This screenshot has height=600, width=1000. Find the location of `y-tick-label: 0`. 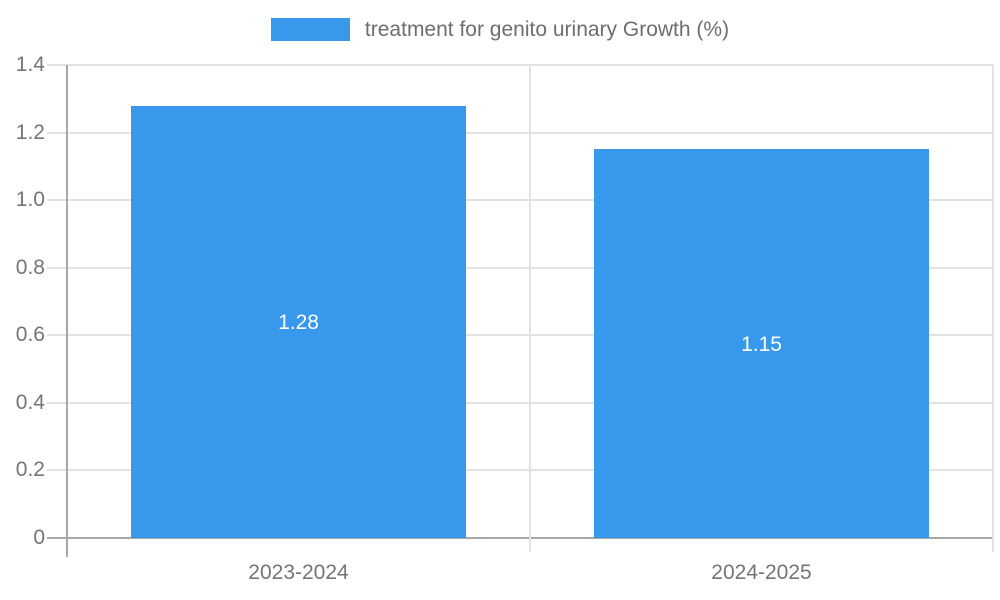

y-tick-label: 0 is located at coordinates (39, 537).